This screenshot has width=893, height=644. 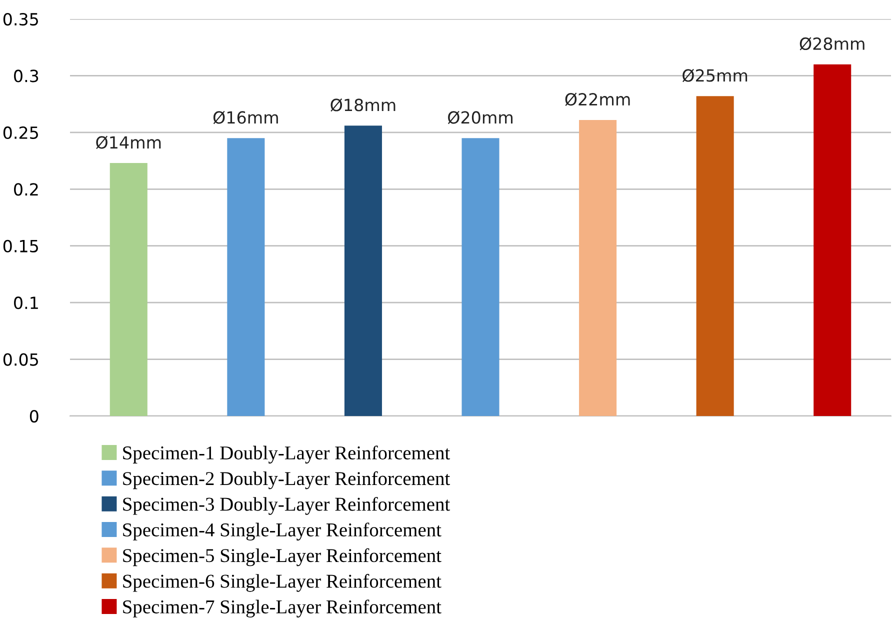 What do you see at coordinates (26, 189) in the screenshot?
I see `y-tick-label: 0.2` at bounding box center [26, 189].